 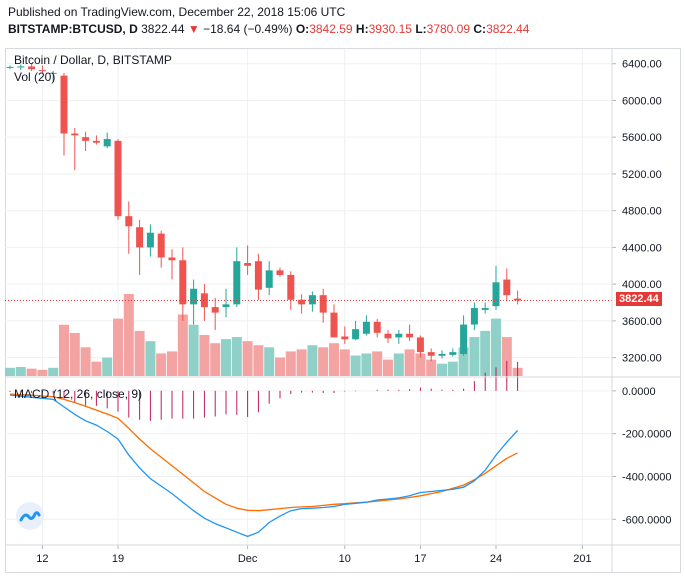 I want to click on macd-axis: 0.0000 -200.0000 -400.0000 -600.0000, so click(x=642, y=456).